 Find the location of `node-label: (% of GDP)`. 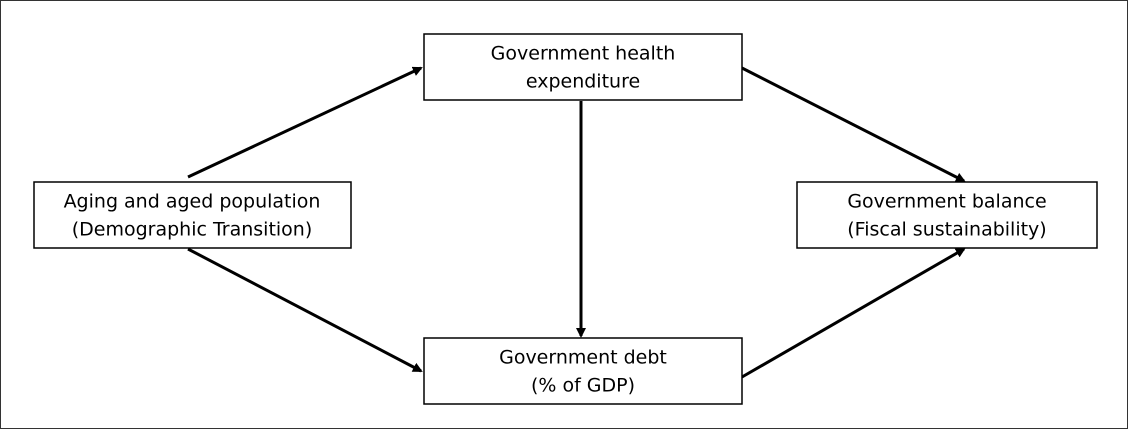

node-label: (% of GDP) is located at coordinates (583, 386).